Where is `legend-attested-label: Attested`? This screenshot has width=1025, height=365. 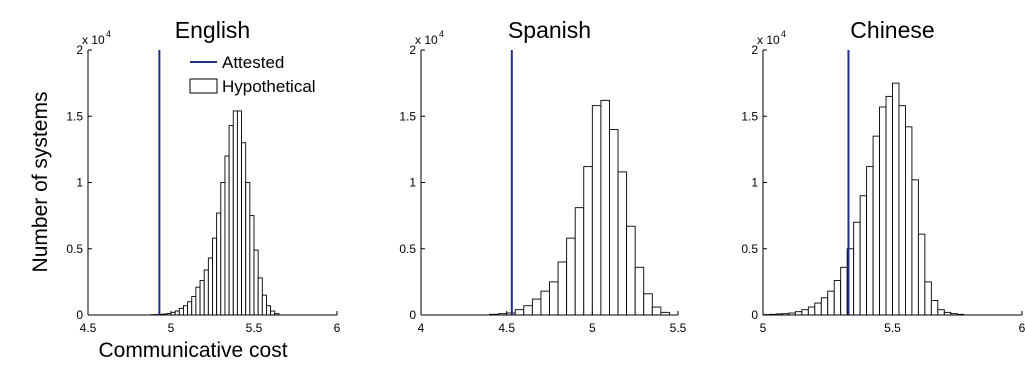
legend-attested-label: Attested is located at coordinates (253, 62).